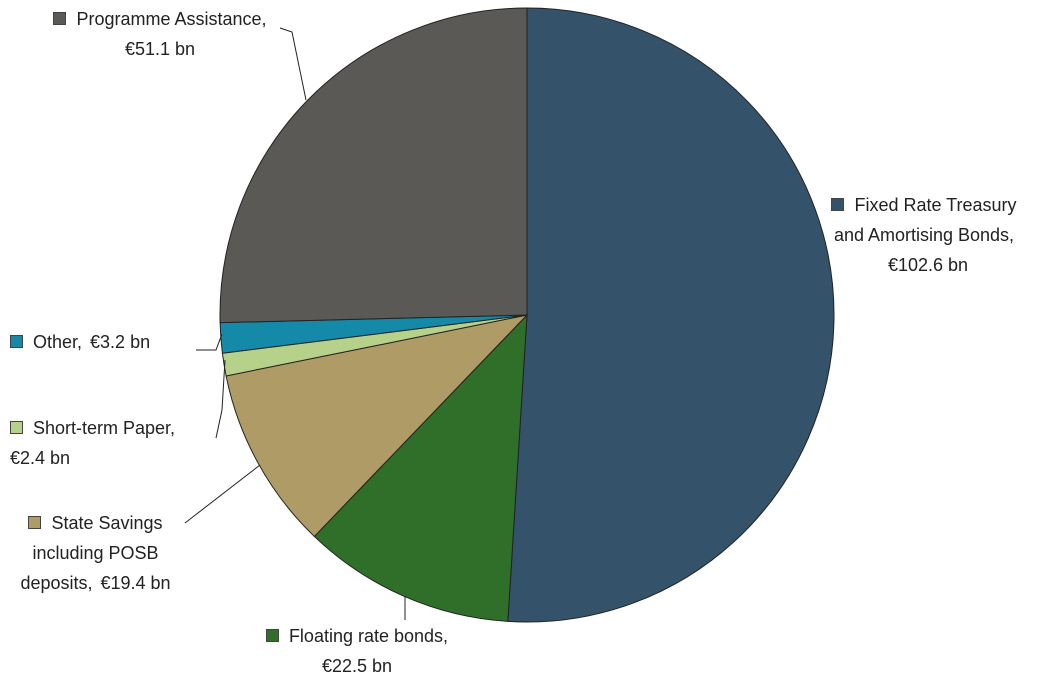 Image resolution: width=1050 pixels, height=681 pixels. What do you see at coordinates (357, 651) in the screenshot?
I see `slice-label: Floating rate bonds, €22.5 bn` at bounding box center [357, 651].